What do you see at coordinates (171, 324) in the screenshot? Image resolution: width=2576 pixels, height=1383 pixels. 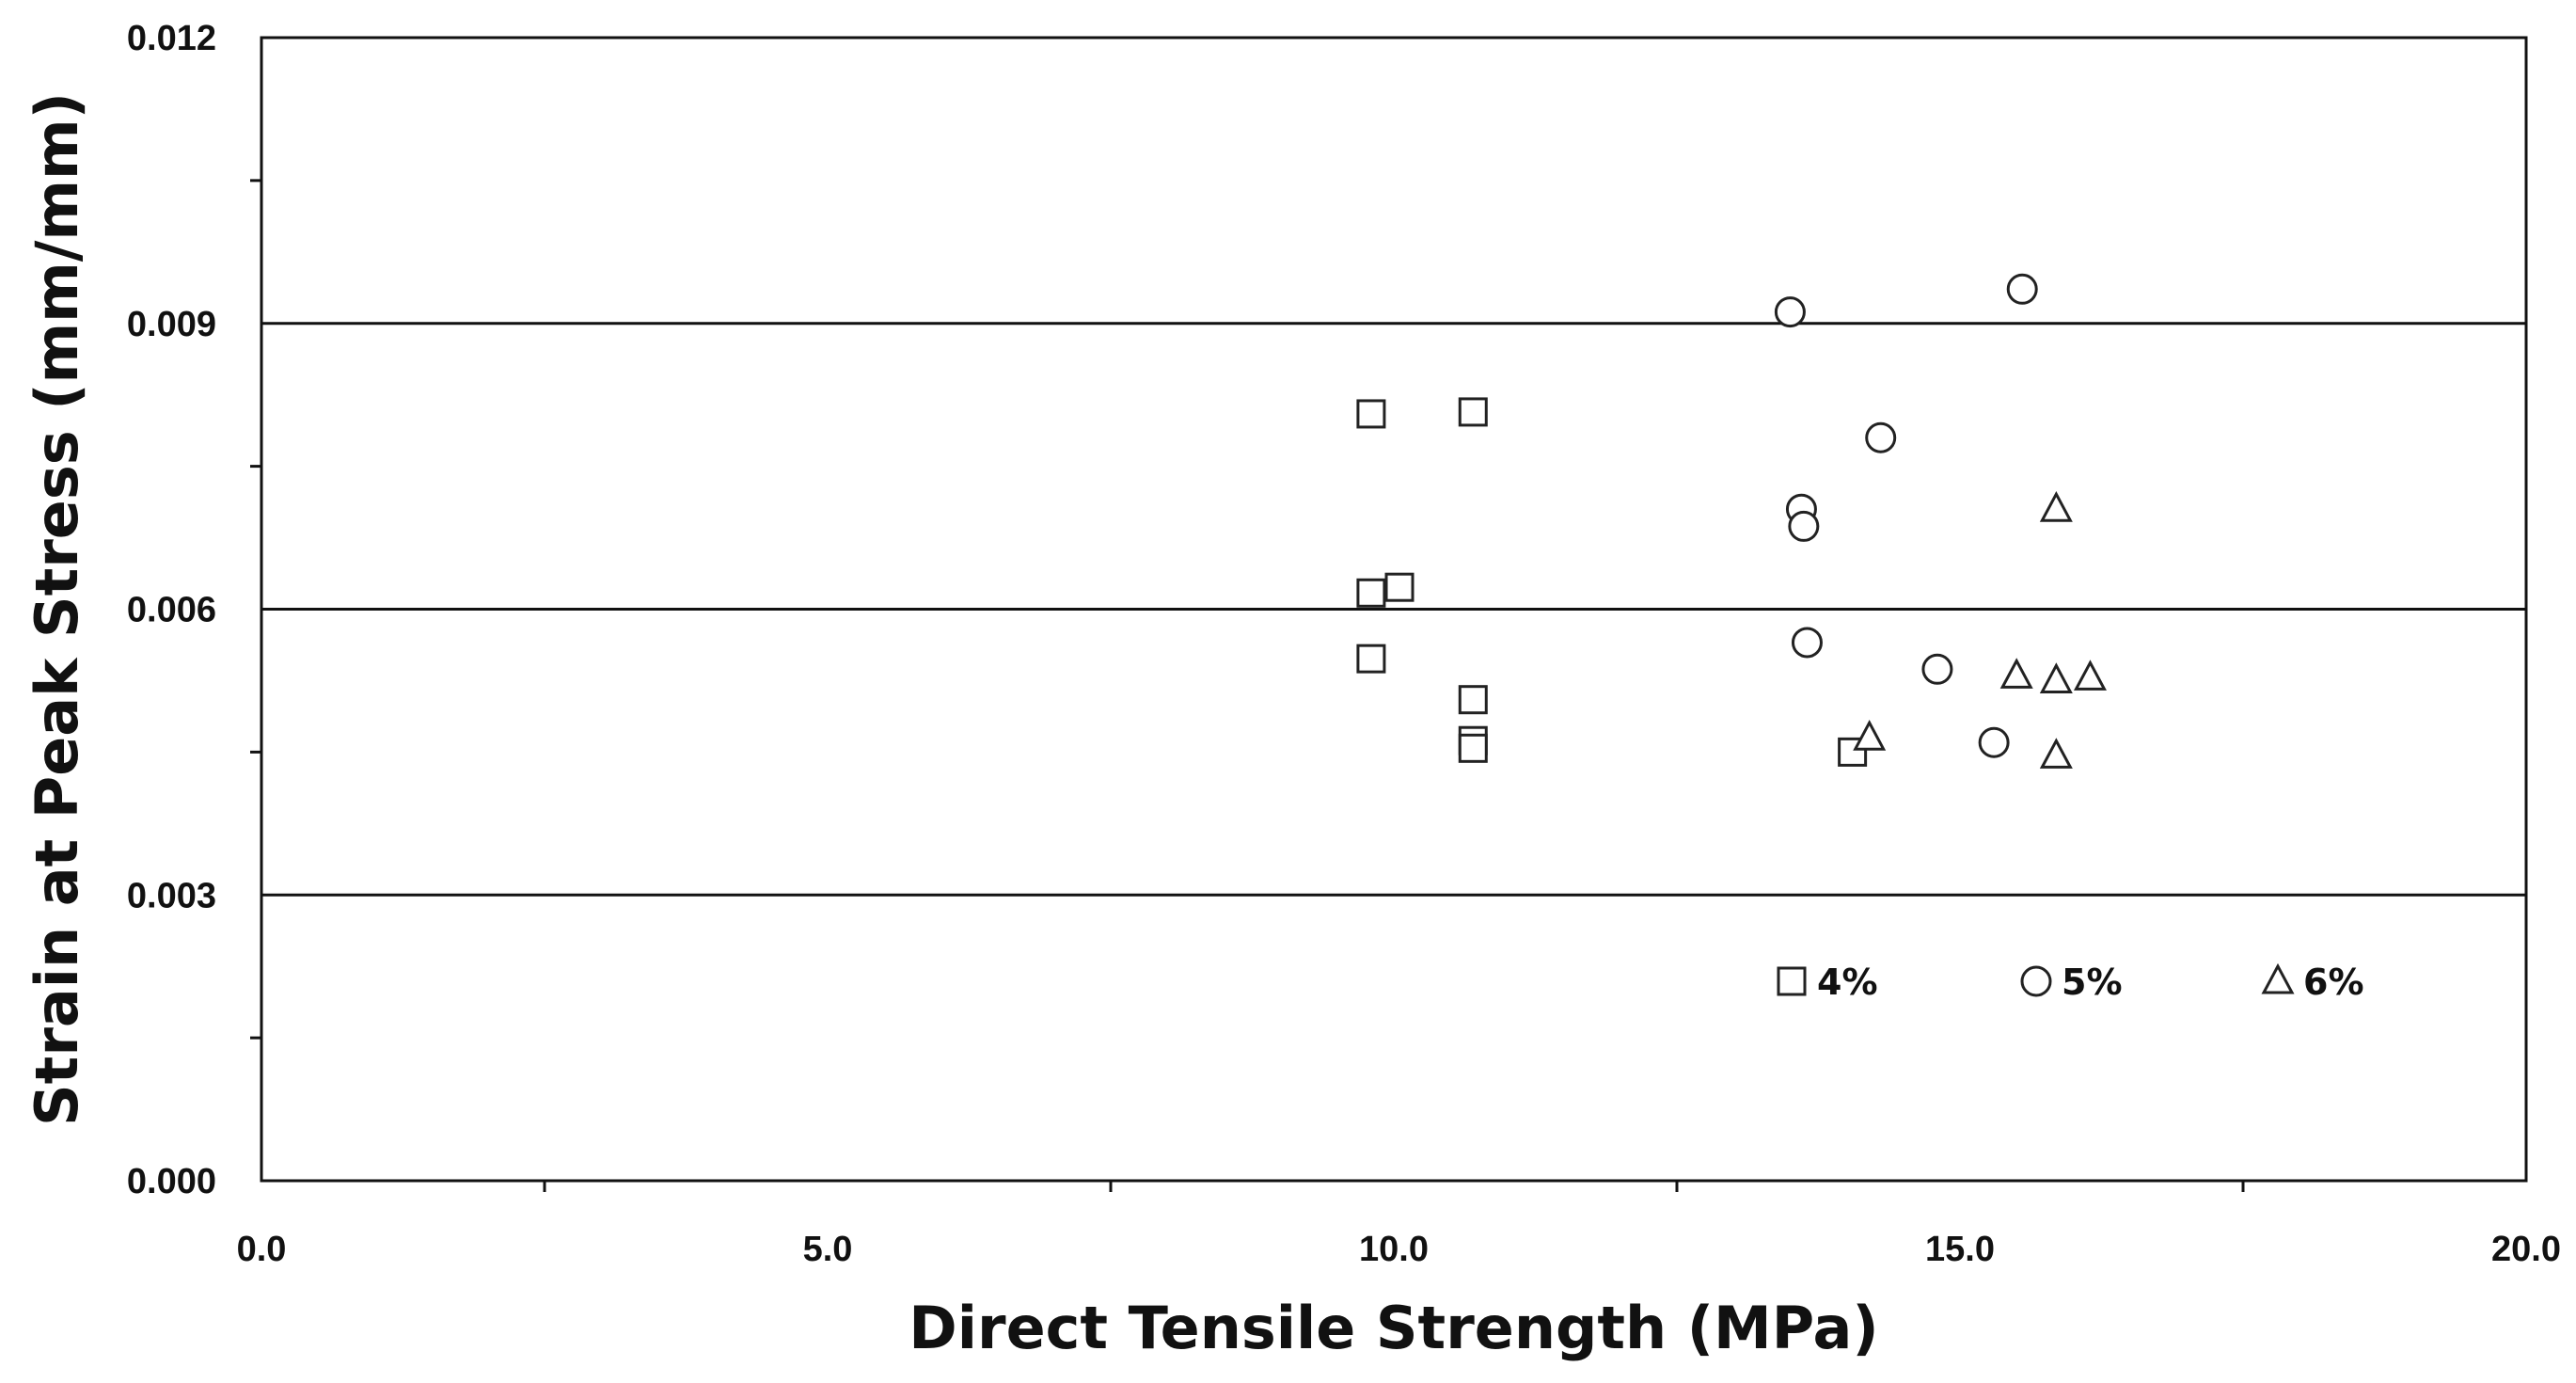 I see `y-tick-label: 0.009` at bounding box center [171, 324].